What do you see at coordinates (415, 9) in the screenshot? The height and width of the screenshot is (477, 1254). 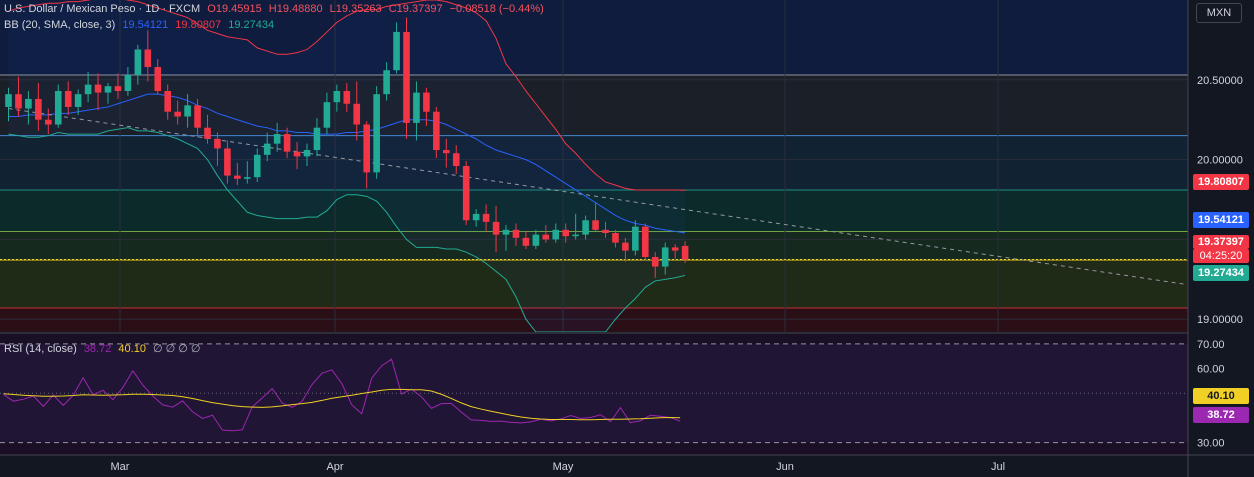 I see `close-value: C19.37397` at bounding box center [415, 9].